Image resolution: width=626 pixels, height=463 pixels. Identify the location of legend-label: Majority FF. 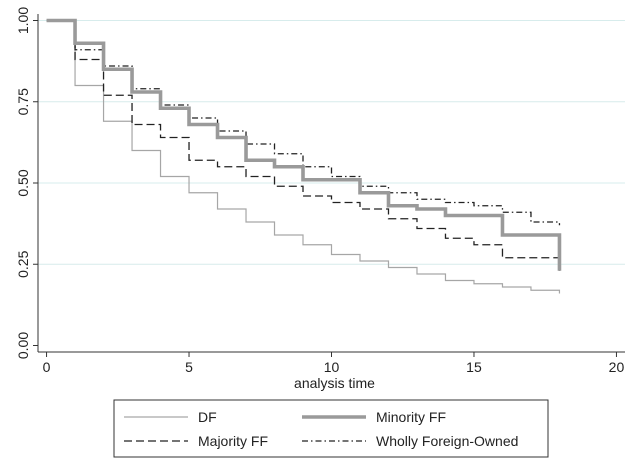
(233, 441).